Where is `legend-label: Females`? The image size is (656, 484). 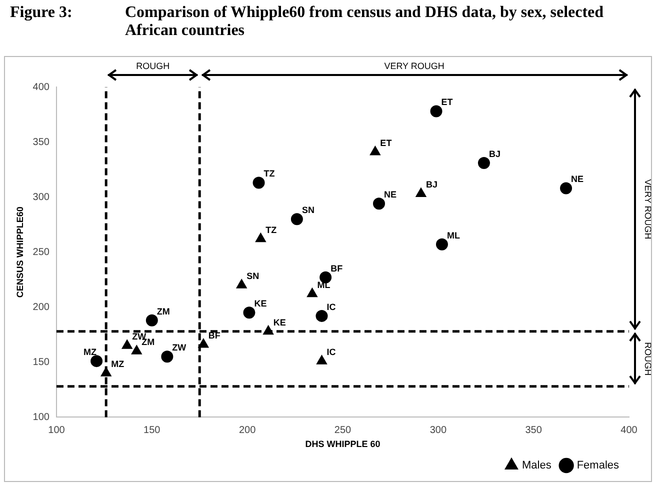
legend-label: Females is located at coordinates (598, 466).